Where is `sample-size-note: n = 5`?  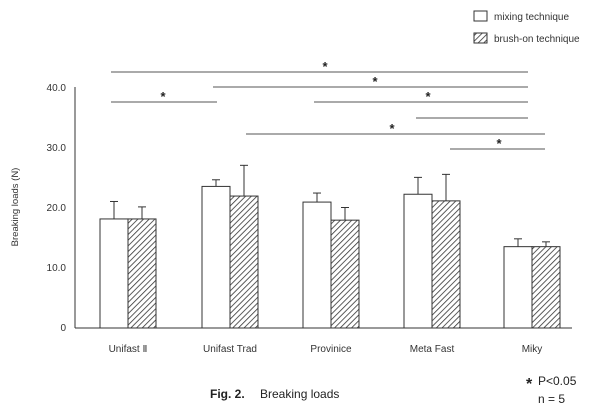 sample-size-note: n = 5 is located at coordinates (551, 399).